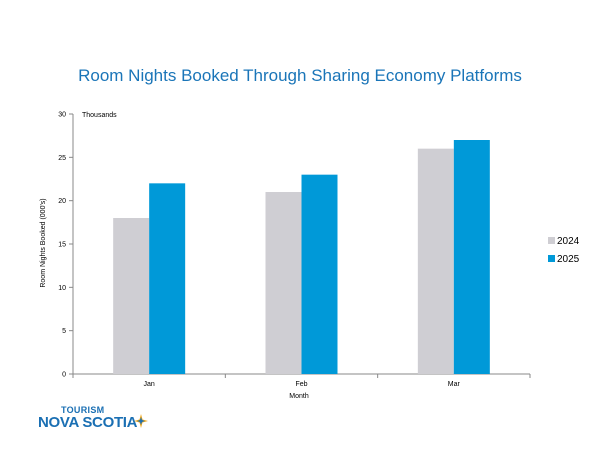 This screenshot has width=600, height=450. I want to click on y-tick-label: 5, so click(64, 331).